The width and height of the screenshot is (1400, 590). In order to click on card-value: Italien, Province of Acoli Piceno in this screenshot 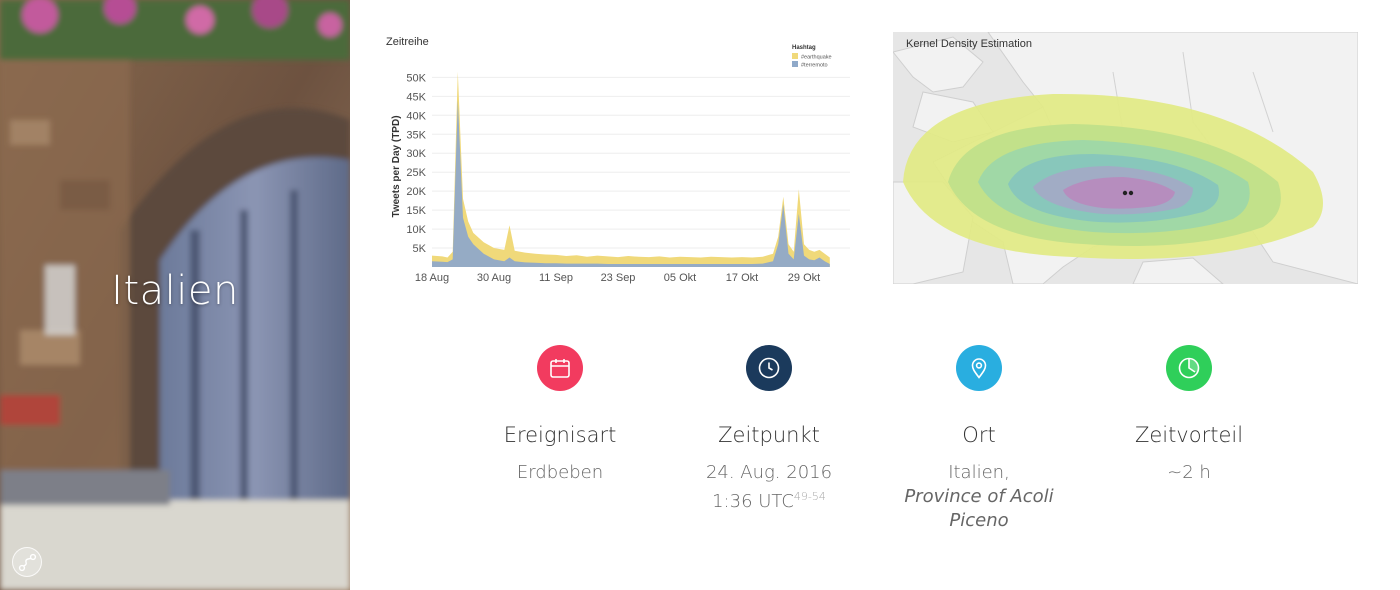, I will do `click(979, 497)`.